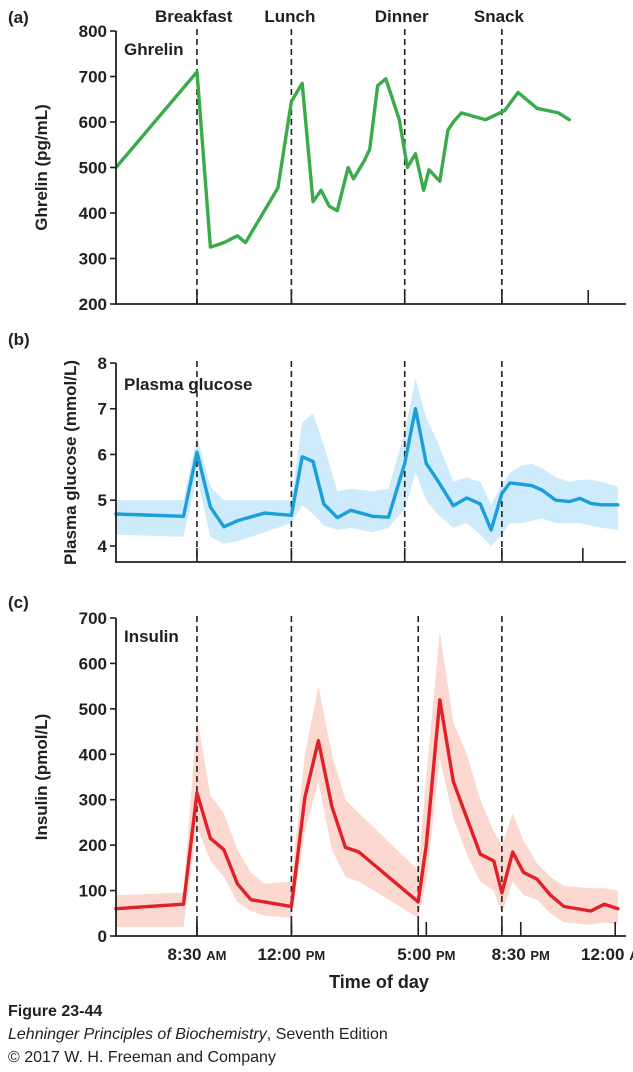  What do you see at coordinates (137, 1034) in the screenshot?
I see `book-title: Lehninger Principles of Biochemistry` at bounding box center [137, 1034].